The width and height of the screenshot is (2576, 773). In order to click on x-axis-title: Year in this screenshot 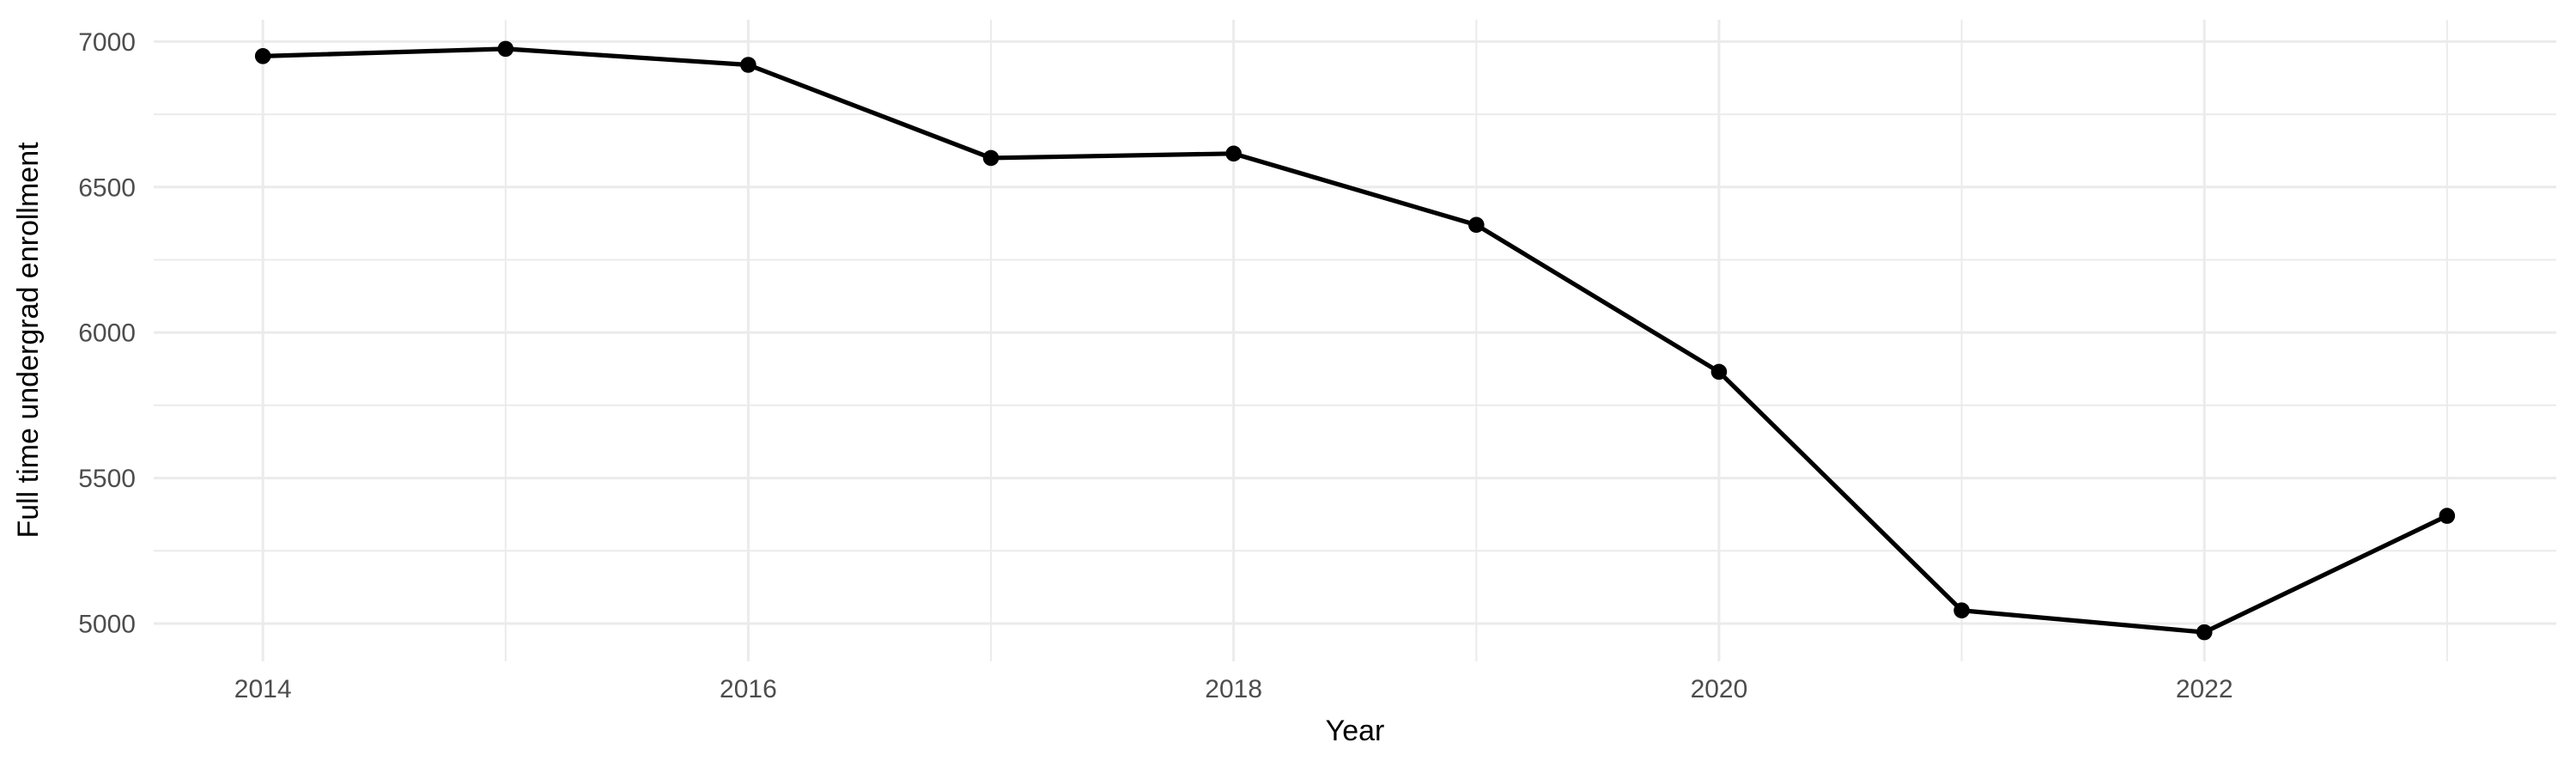, I will do `click(1355, 731)`.